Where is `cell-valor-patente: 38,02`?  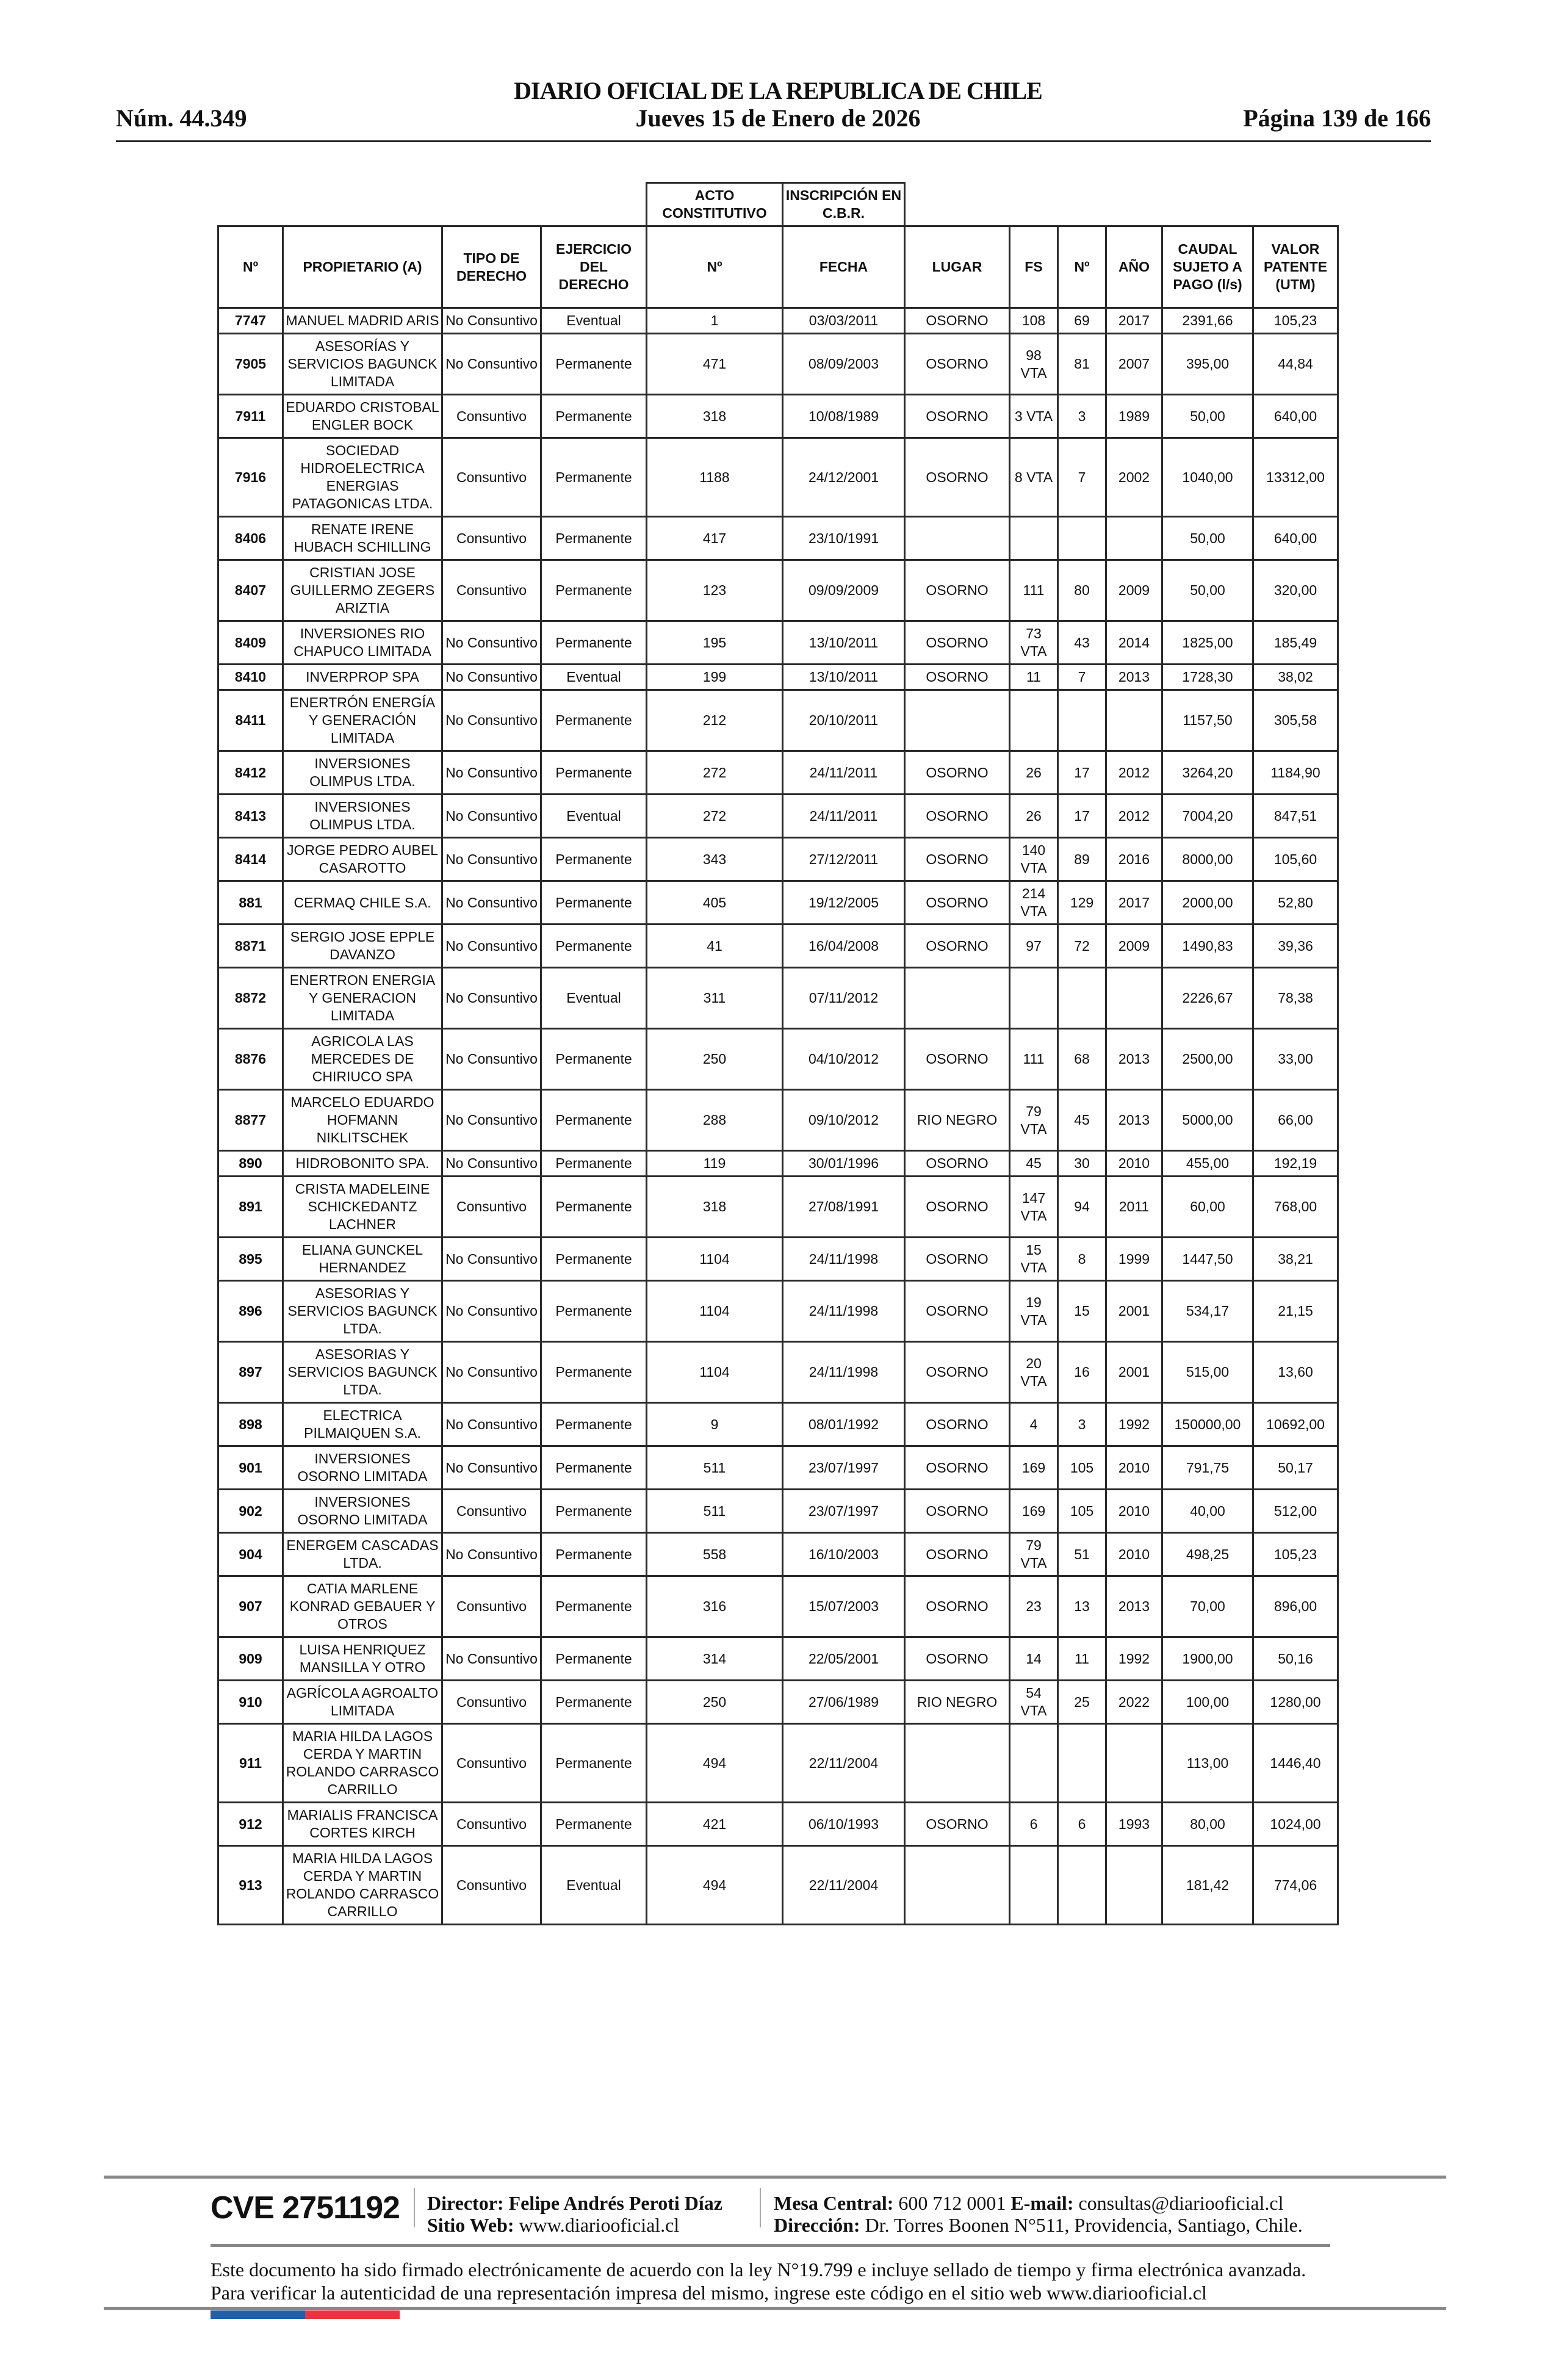
cell-valor-patente: 38,02 is located at coordinates (1295, 677).